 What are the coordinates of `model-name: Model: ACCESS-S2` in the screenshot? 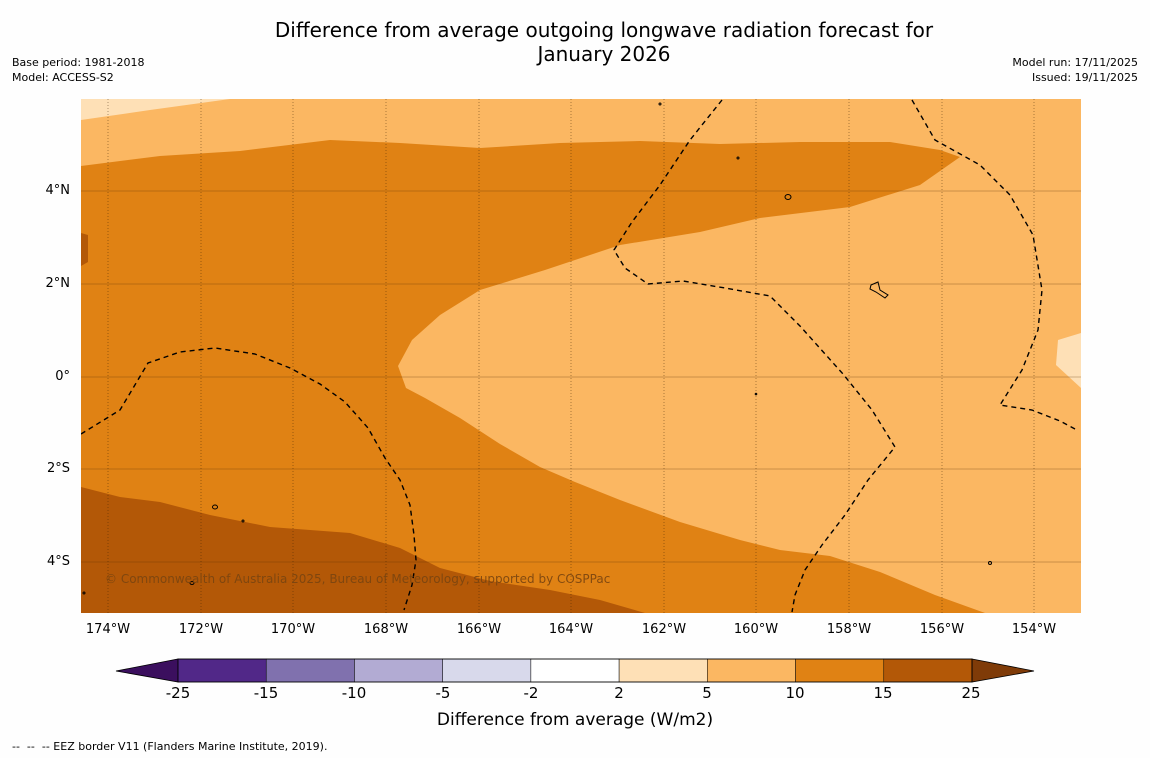 It's located at (63, 77).